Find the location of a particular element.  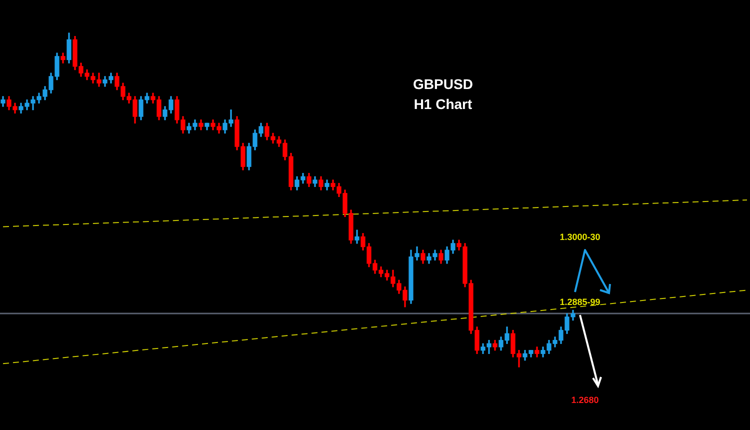

text: GBPUSD is located at coordinates (443, 84).